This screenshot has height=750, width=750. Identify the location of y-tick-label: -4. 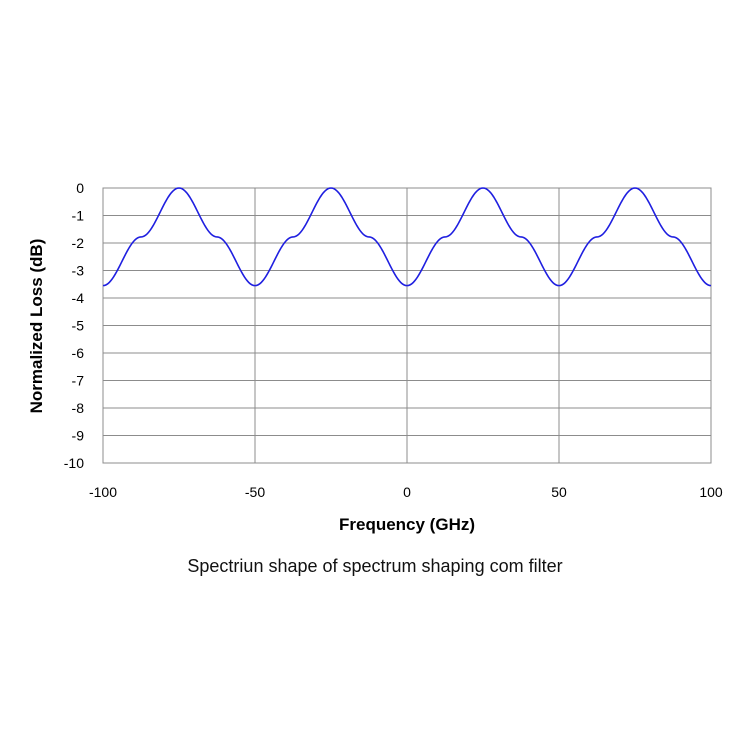
(78, 298).